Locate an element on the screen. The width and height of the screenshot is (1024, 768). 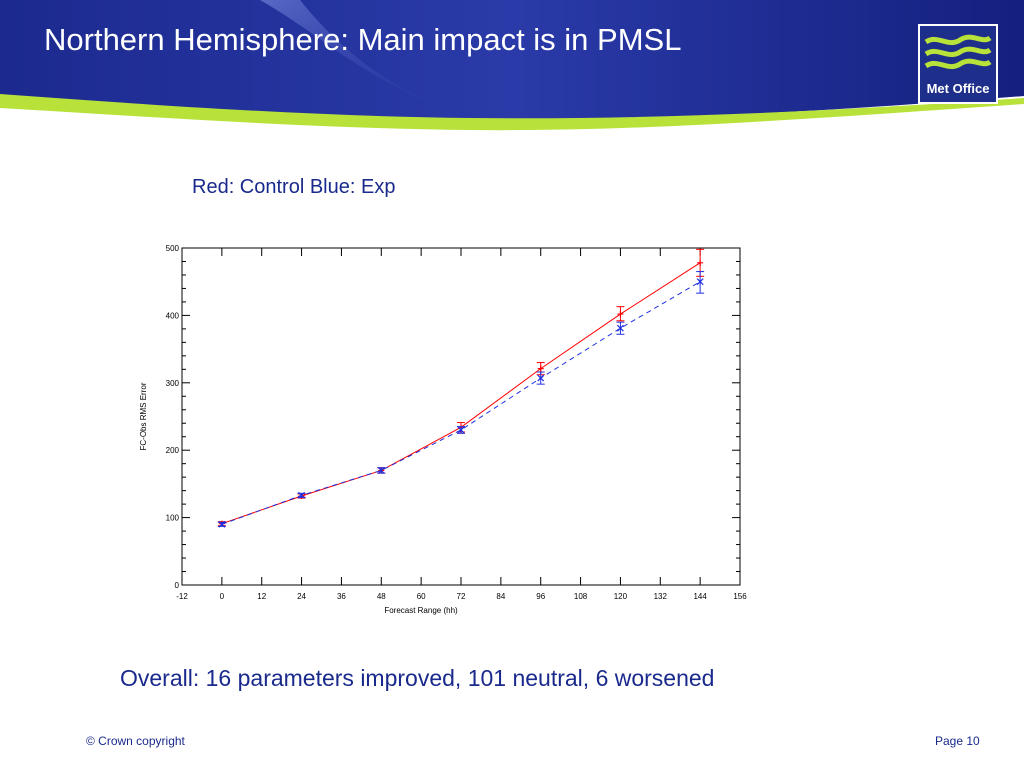
x-tick-label: 60 is located at coordinates (421, 596).